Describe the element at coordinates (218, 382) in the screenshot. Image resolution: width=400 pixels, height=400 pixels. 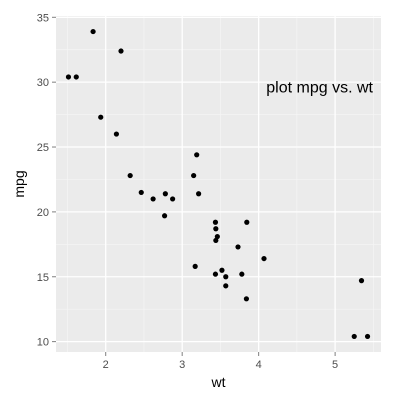
I see `x-axis-title: wt` at that location.